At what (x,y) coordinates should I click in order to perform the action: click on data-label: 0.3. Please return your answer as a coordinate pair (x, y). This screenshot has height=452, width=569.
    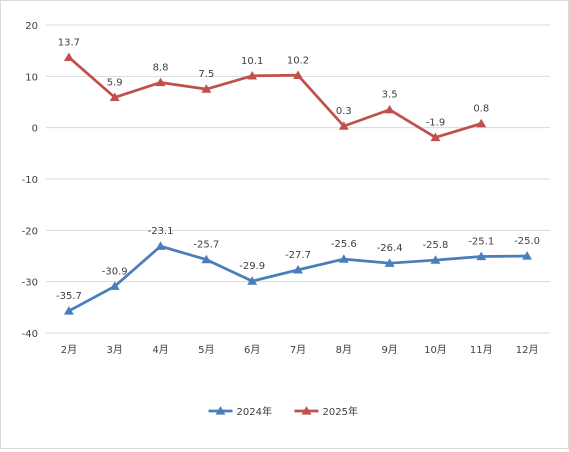
    Looking at the image, I should click on (344, 111).